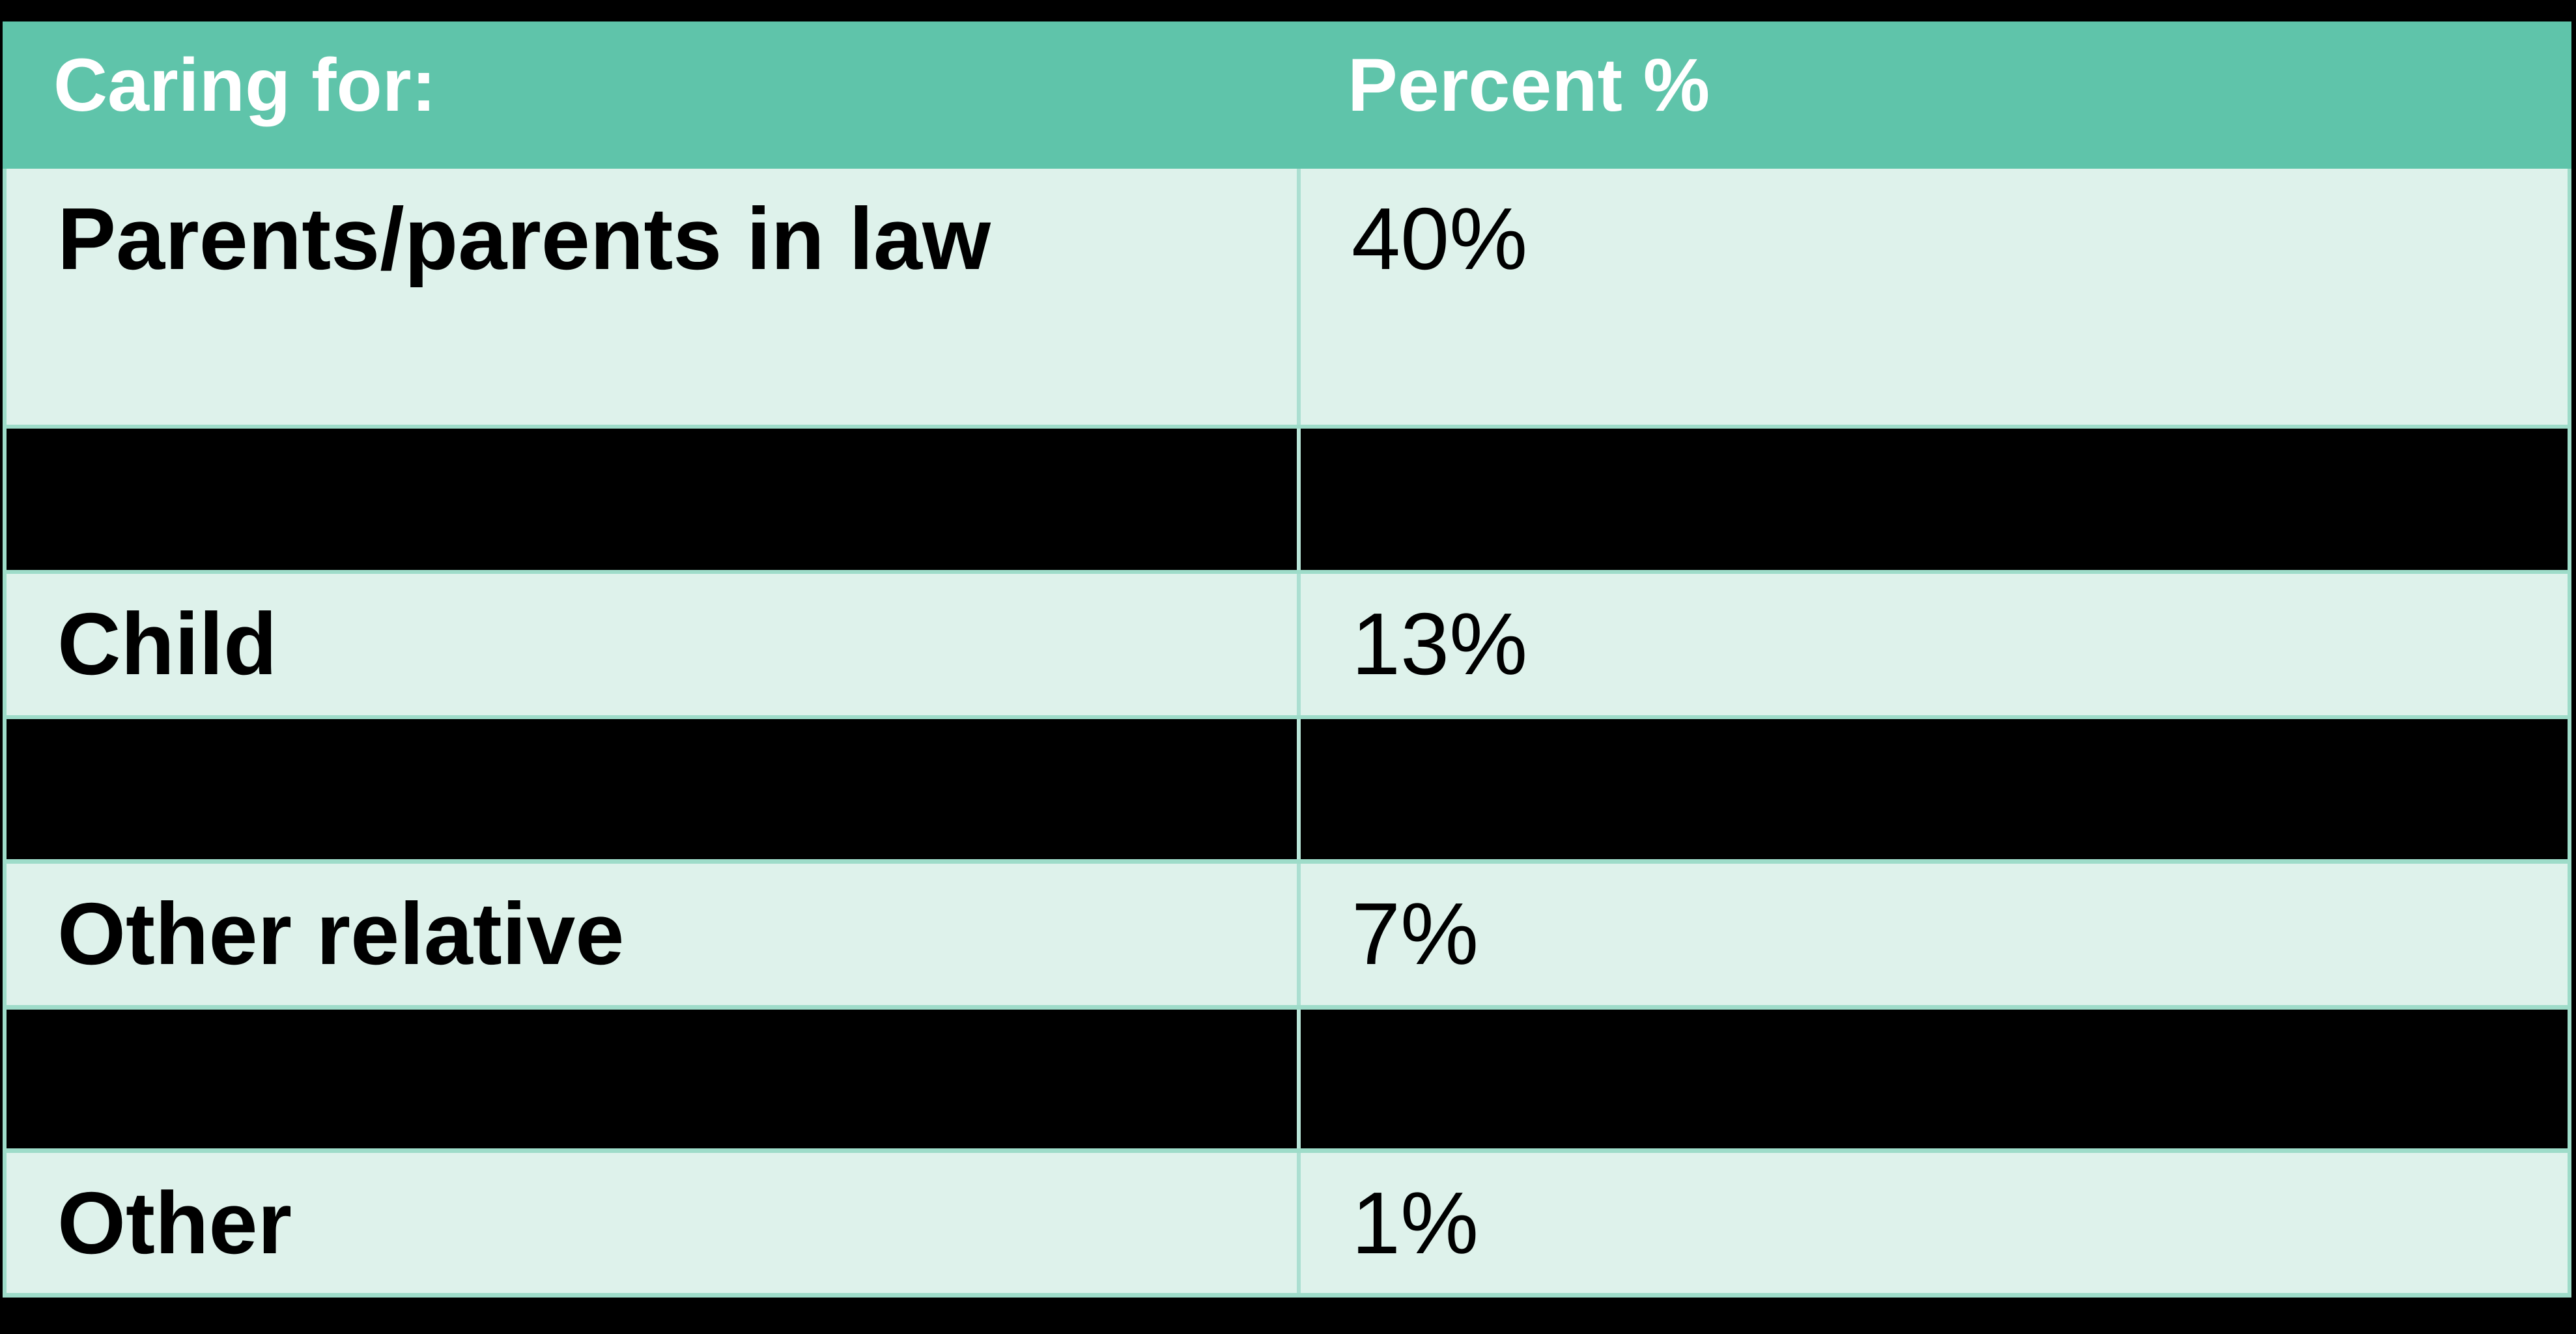 This screenshot has width=2576, height=1334. What do you see at coordinates (1934, 934) in the screenshot?
I see `cell-value: 7%` at bounding box center [1934, 934].